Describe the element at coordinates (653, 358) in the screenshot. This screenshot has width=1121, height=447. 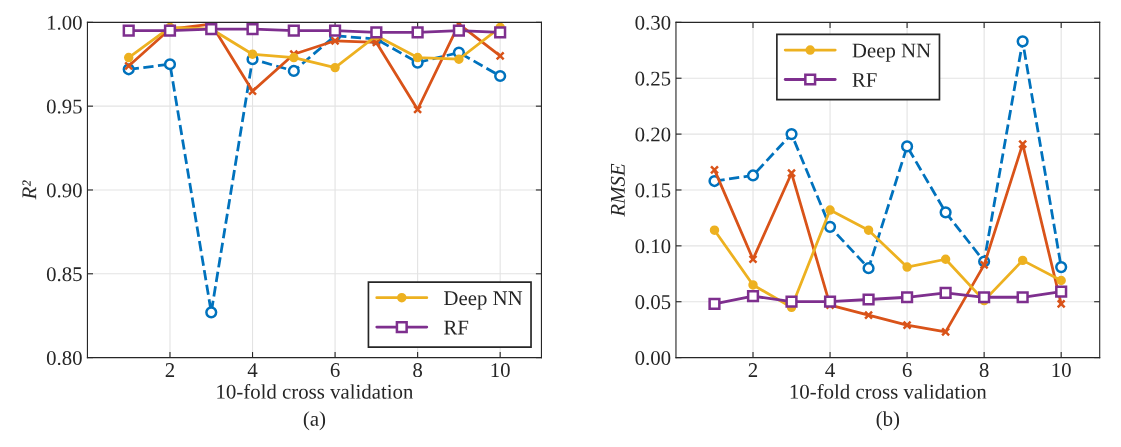
I see `y-tick-label: 0.00` at that location.